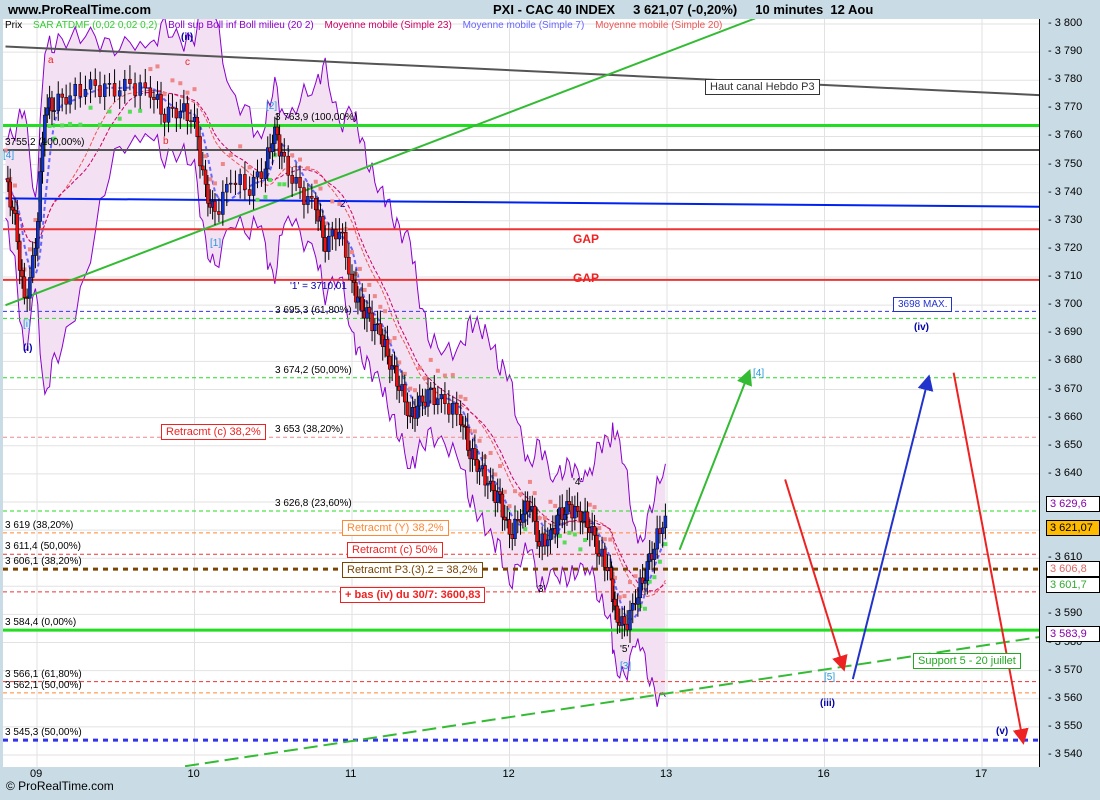 Image resolution: width=1100 pixels, height=800 pixels. Describe the element at coordinates (1065, 51) in the screenshot. I see `y-tick-label: - 3 790` at that location.